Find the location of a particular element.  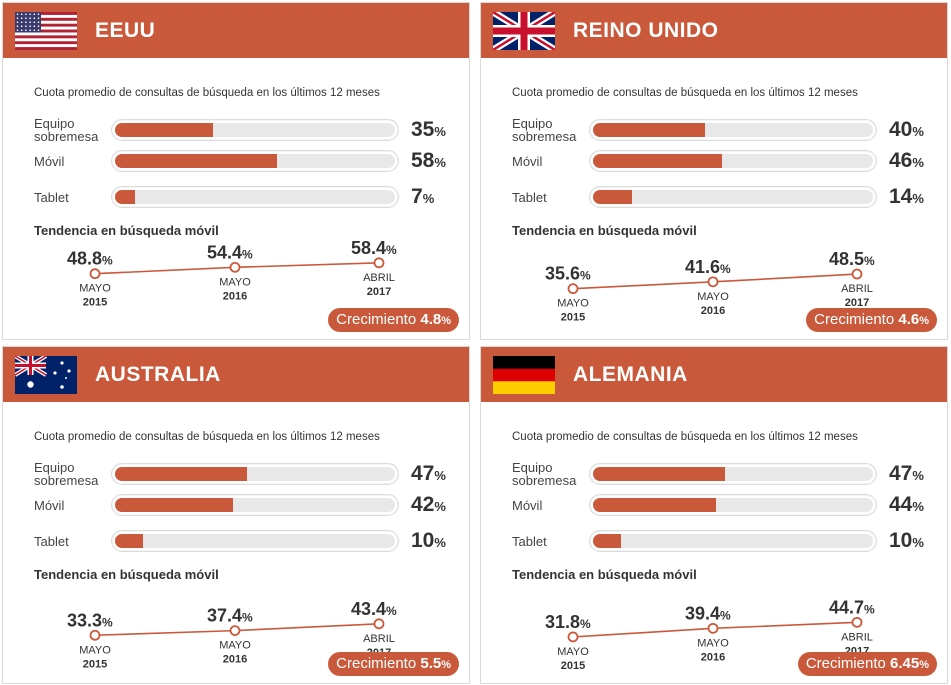

bar-value-number: 46 is located at coordinates (901, 160).